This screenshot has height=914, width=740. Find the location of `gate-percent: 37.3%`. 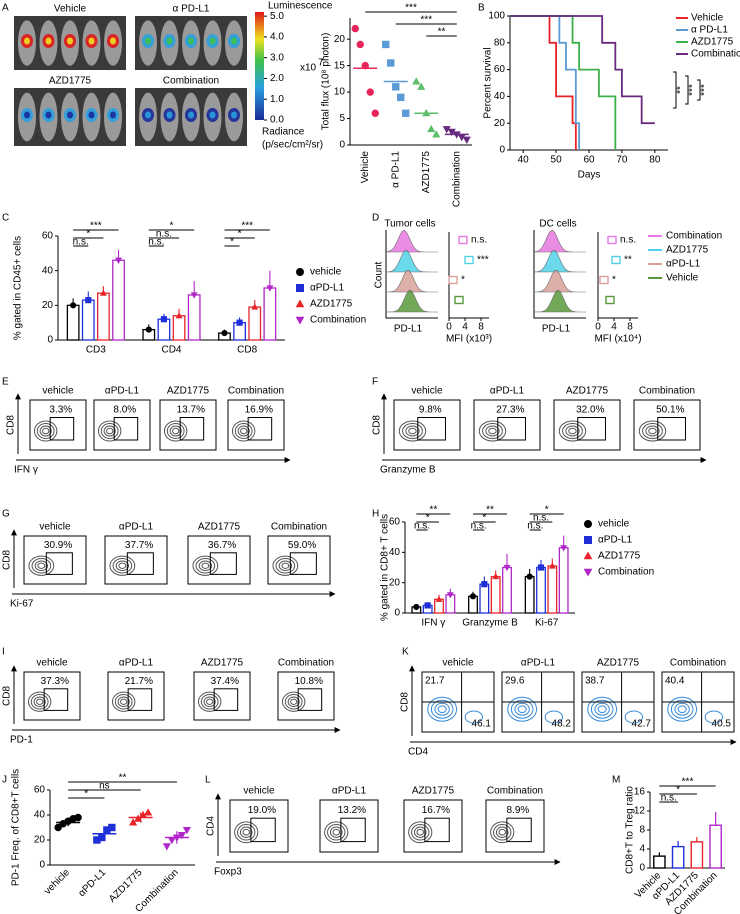

gate-percent: 37.3% is located at coordinates (55, 681).